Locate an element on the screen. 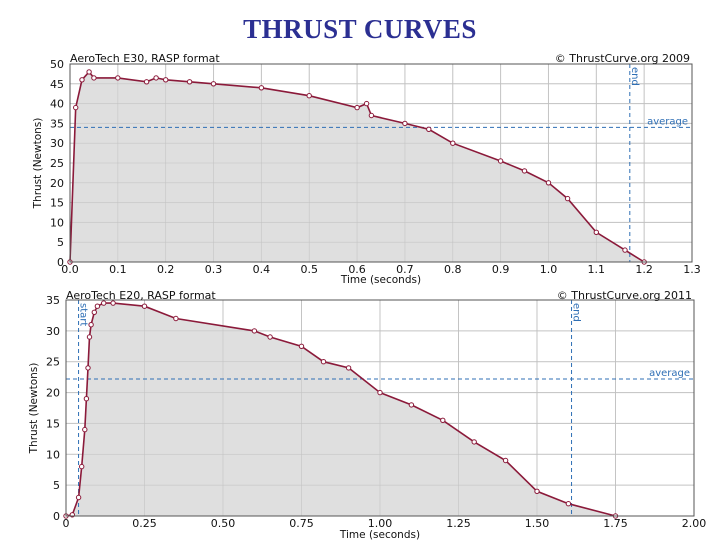 The image size is (720, 540). x-tick-label: 0.25 is located at coordinates (144, 523).